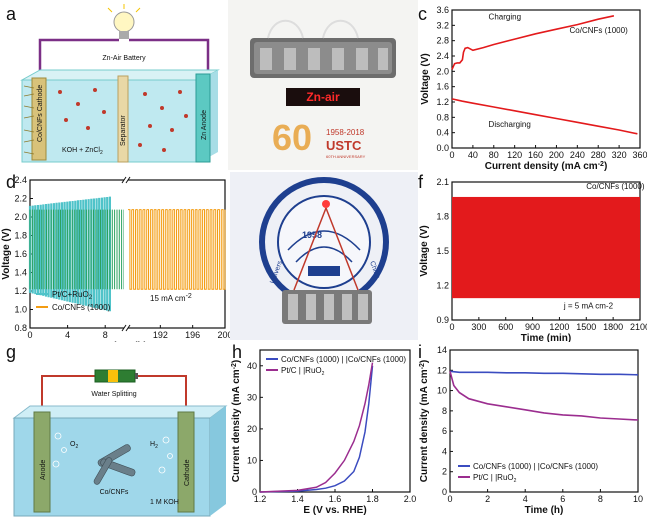  What do you see at coordinates (410, 499) in the screenshot?
I see `x-tick-label: 2.0` at bounding box center [410, 499].